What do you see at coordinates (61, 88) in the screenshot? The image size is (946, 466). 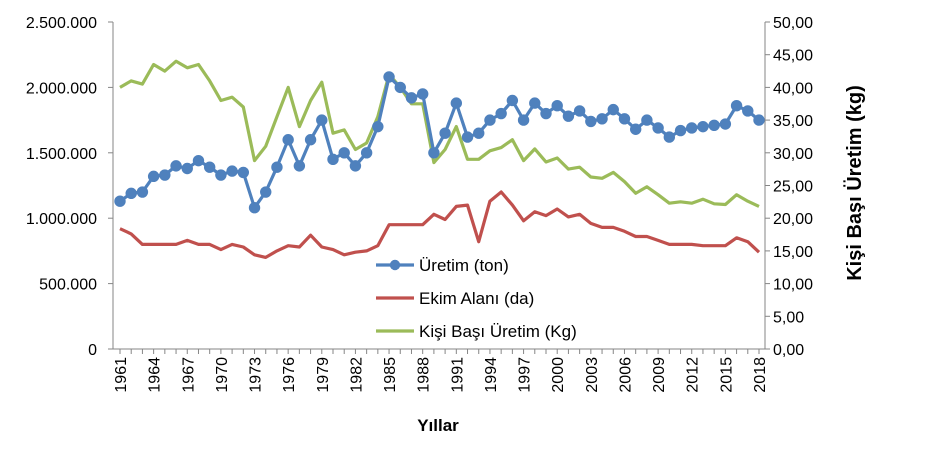 I see `left-tick-label: 2.000.000` at bounding box center [61, 88].